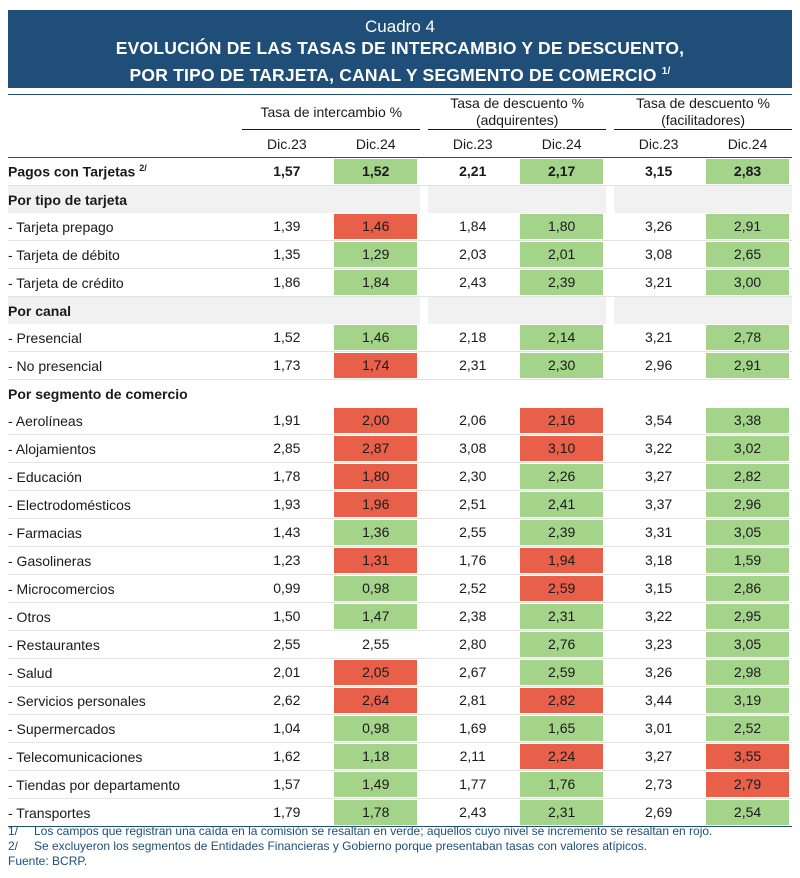 This screenshot has height=878, width=800. I want to click on cell-value: 3,01, so click(659, 728).